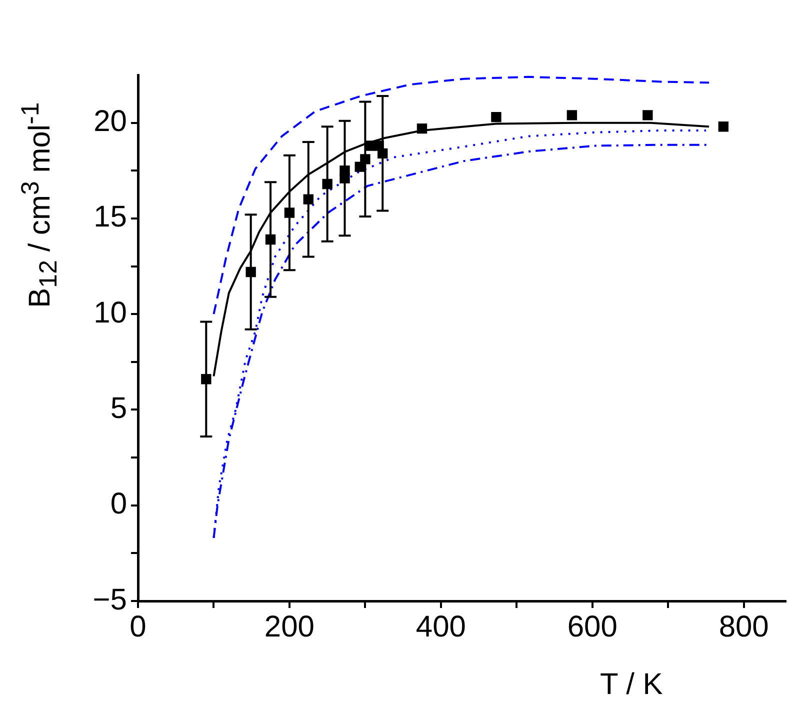 The width and height of the screenshot is (793, 705). What do you see at coordinates (289, 627) in the screenshot?
I see `x-tick-label: 200` at bounding box center [289, 627].